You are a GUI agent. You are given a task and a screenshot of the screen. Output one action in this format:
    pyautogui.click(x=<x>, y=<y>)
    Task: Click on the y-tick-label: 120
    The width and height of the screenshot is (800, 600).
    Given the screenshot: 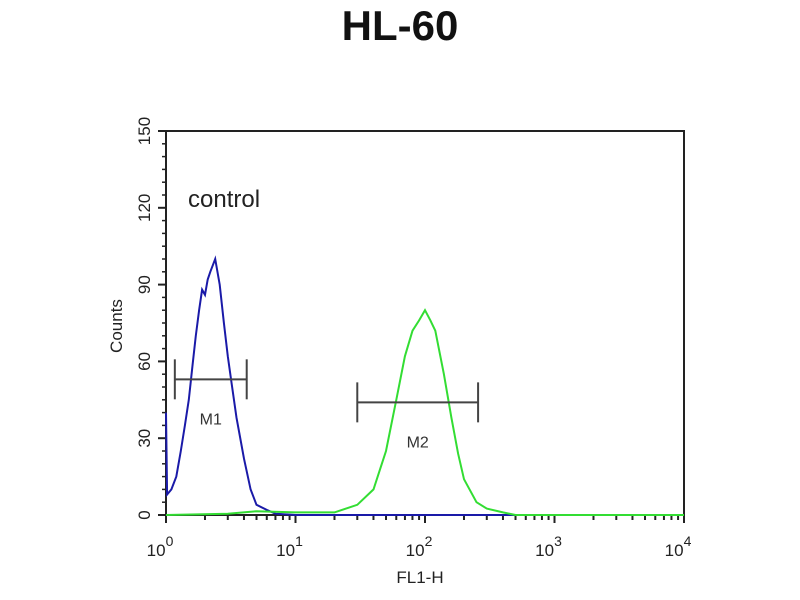 What is the action you would take?
    pyautogui.click(x=144, y=208)
    